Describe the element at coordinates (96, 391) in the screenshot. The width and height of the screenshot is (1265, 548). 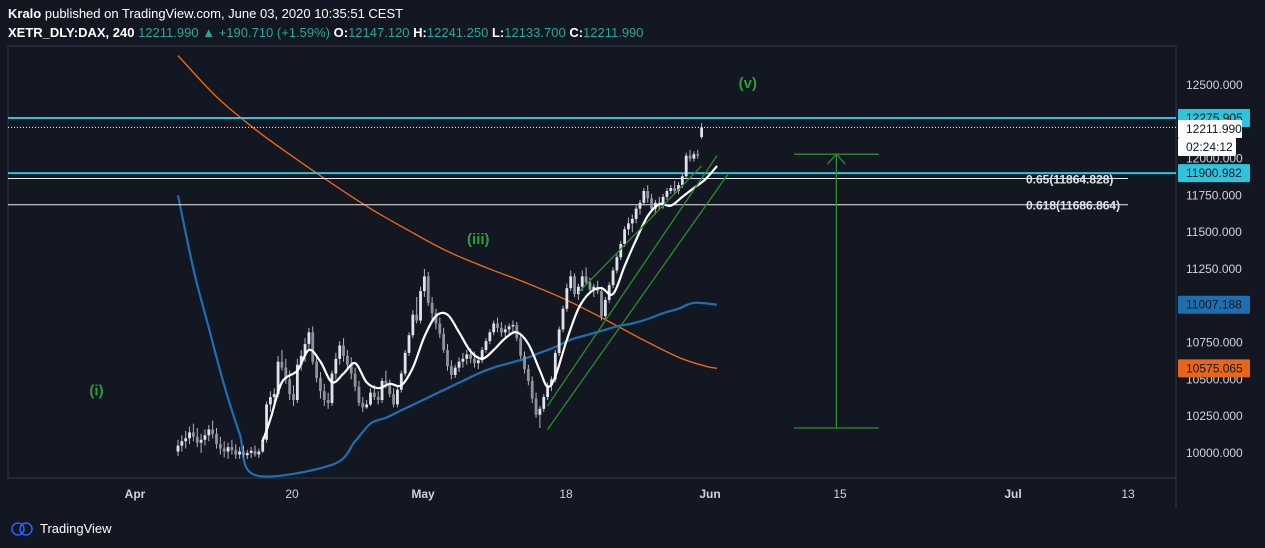
I see `wave-label: (i)` at that location.